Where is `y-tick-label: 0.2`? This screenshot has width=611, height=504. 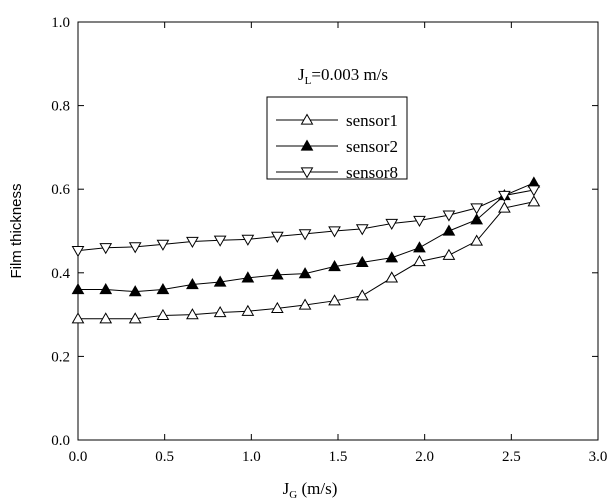
y-tick-label: 0.2 is located at coordinates (60, 357).